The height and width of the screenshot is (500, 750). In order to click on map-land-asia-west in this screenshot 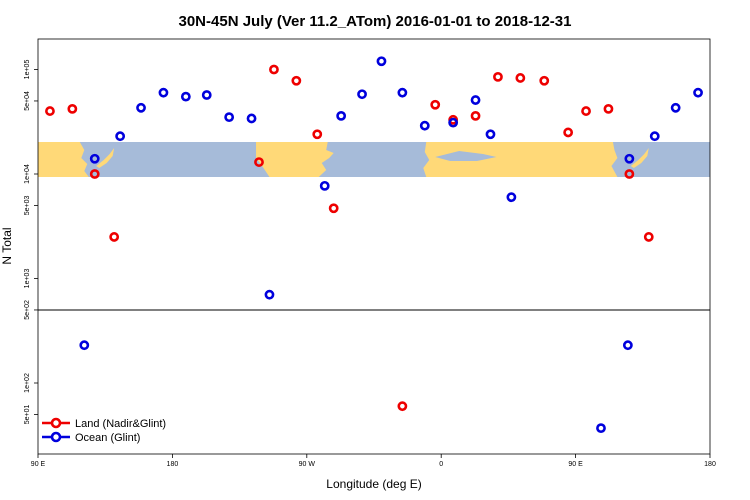, I will do `click(63, 159)`.